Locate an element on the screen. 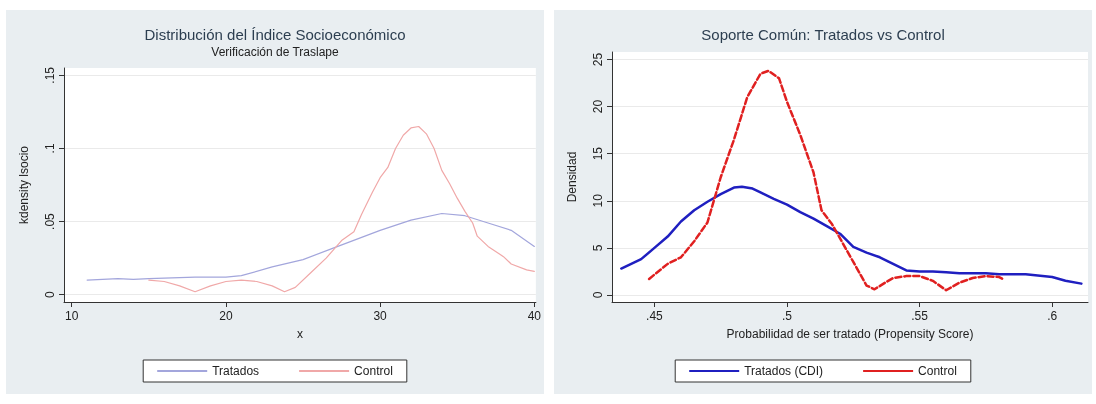 The width and height of the screenshot is (1096, 404). x-tick-label: .5 is located at coordinates (787, 316).